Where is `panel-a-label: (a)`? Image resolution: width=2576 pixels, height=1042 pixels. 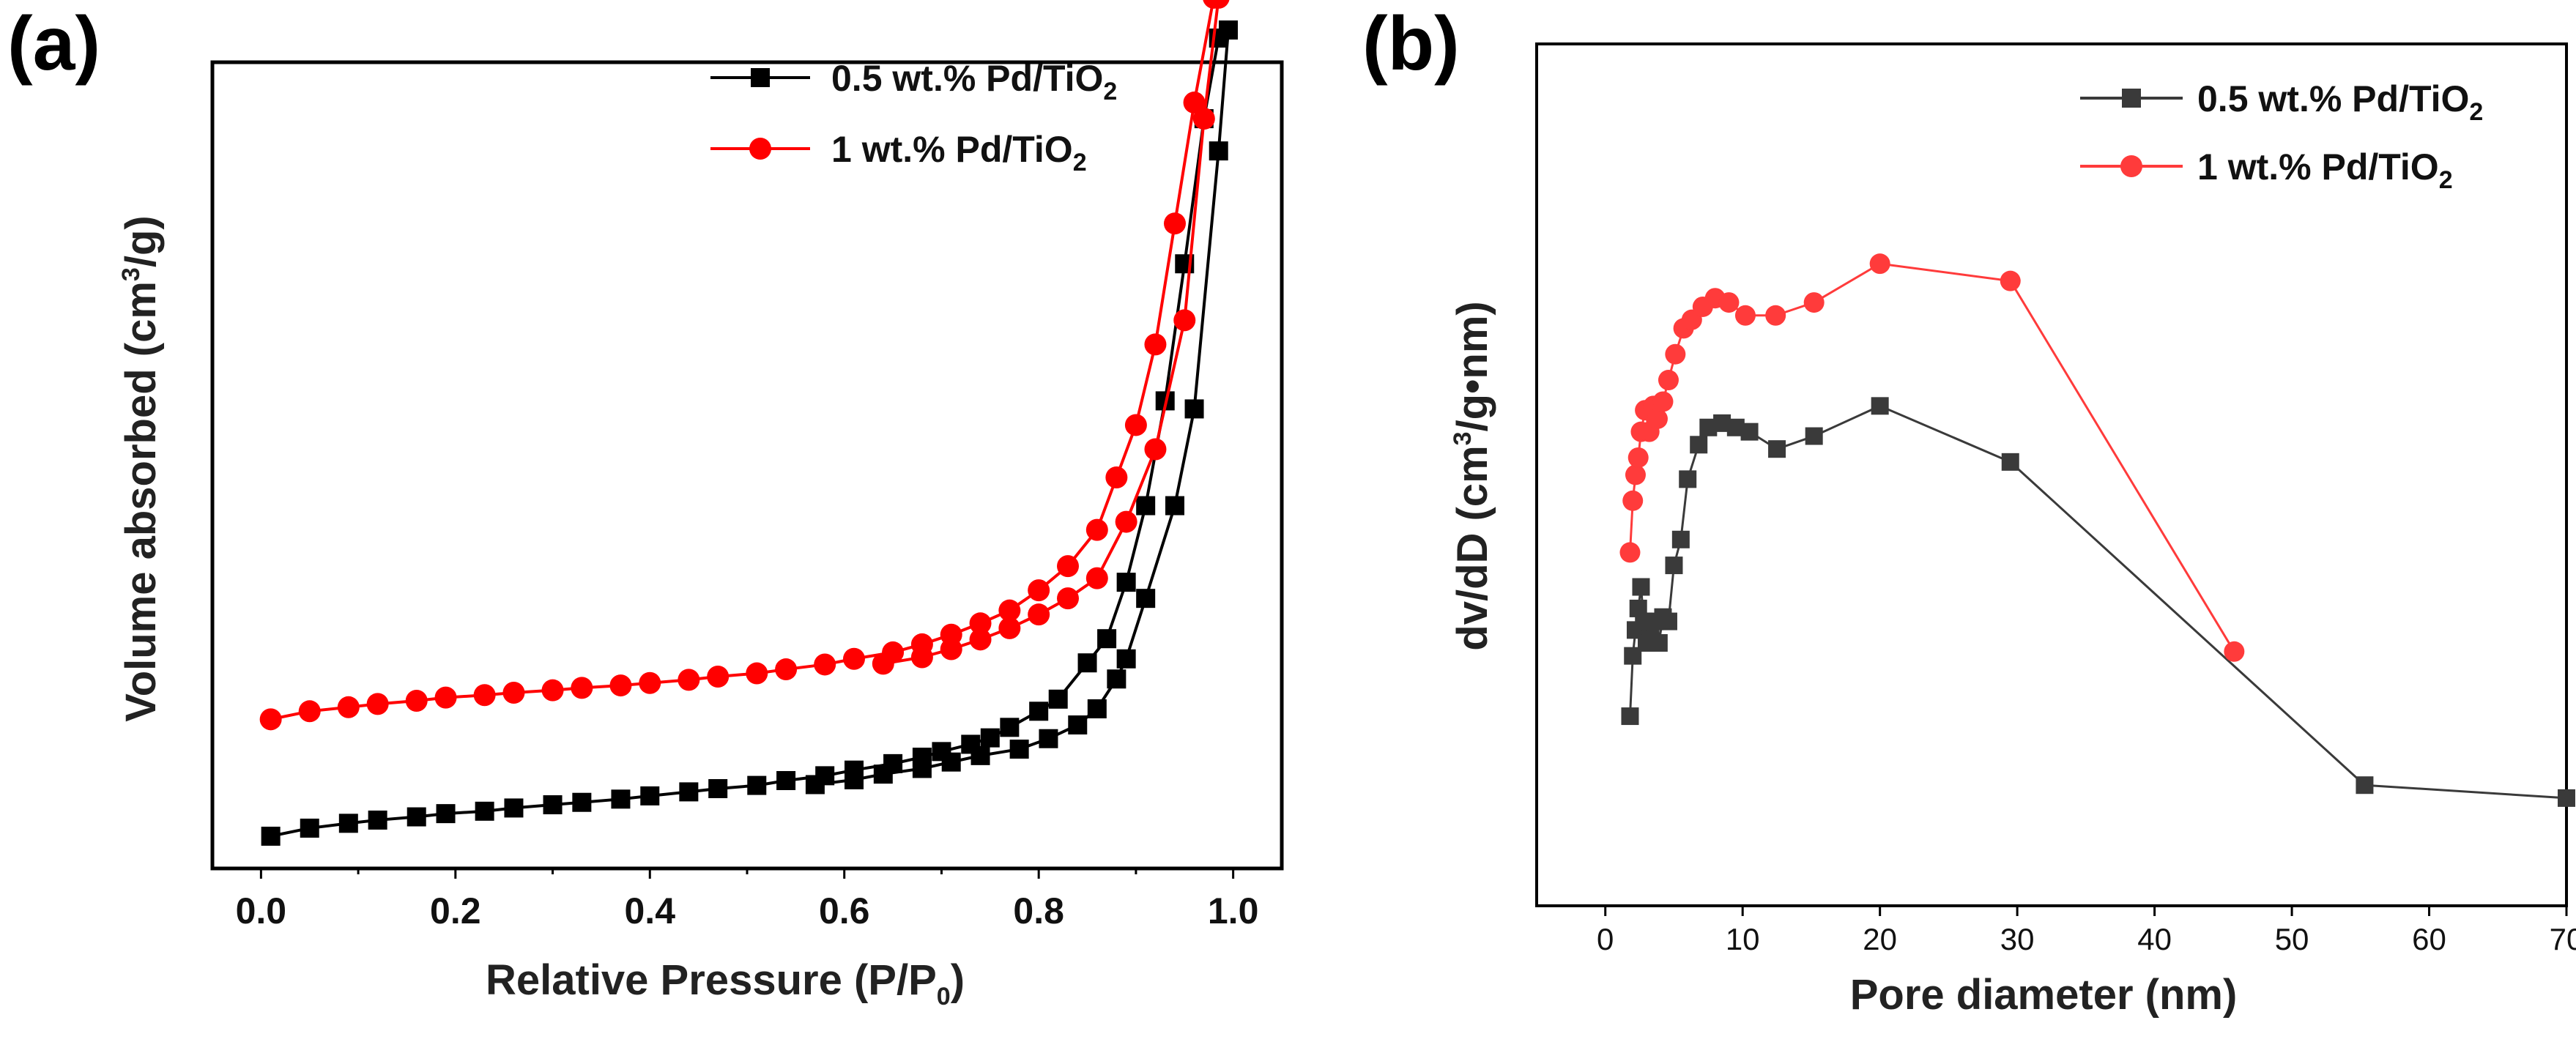 panel-a-label: (a) is located at coordinates (53, 44).